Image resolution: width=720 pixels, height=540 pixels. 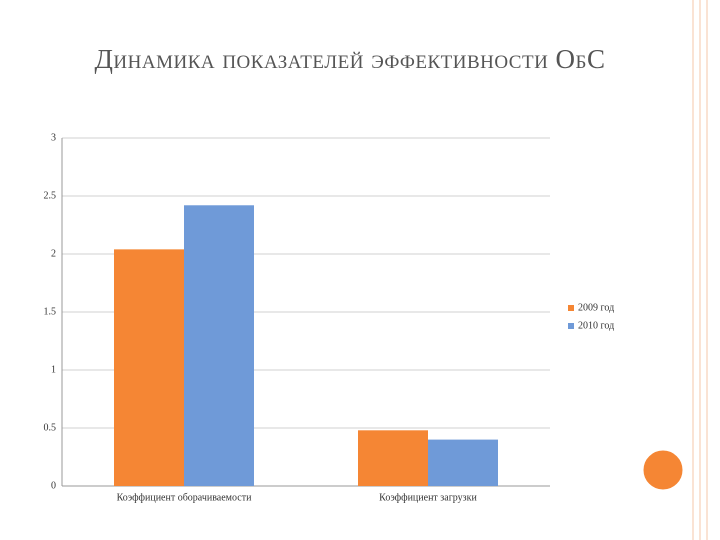 I want to click on y-tick-label: 1.5, so click(x=50, y=311).